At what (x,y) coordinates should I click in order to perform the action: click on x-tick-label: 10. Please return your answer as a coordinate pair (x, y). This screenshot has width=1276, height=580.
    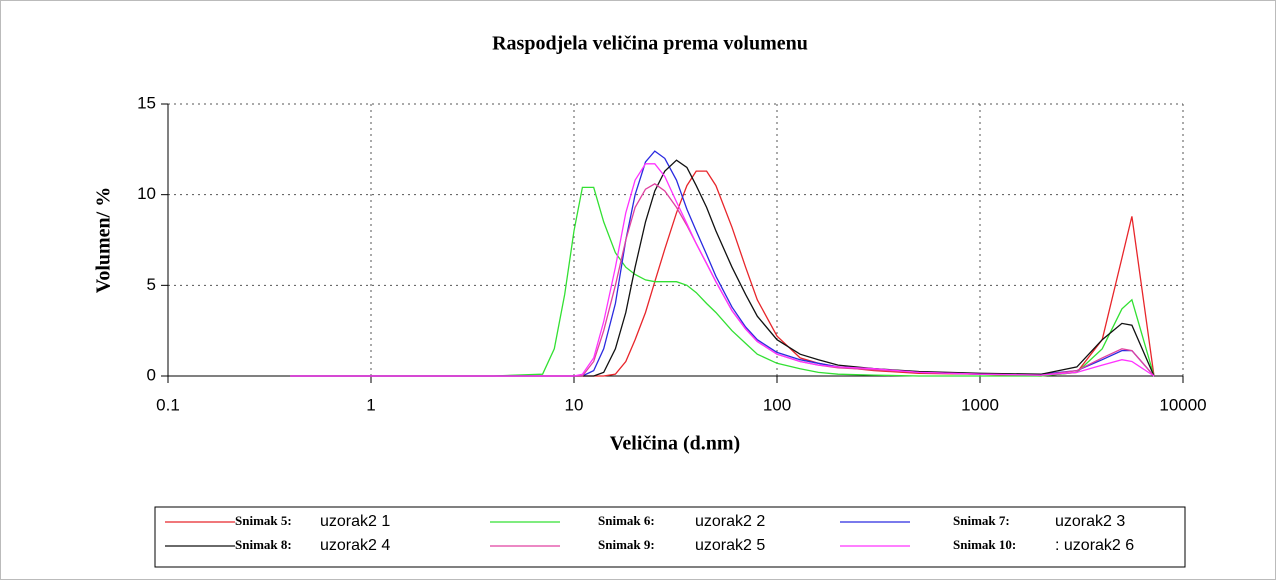
    Looking at the image, I should click on (574, 404).